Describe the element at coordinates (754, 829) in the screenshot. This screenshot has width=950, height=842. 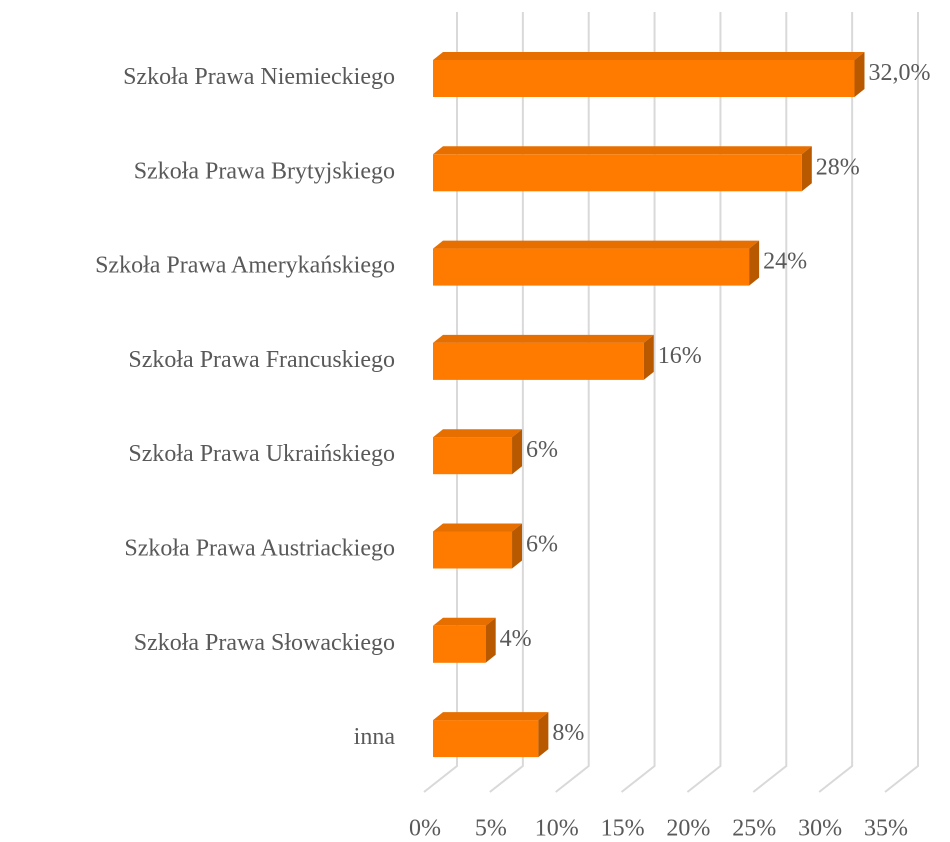
I see `x-tick-label: 25%` at that location.